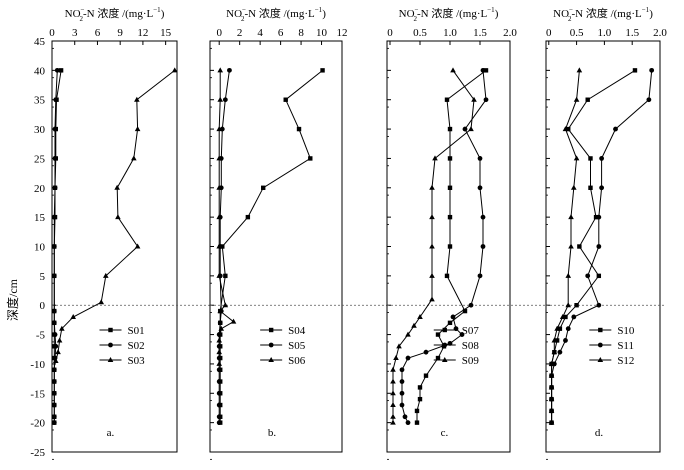 This screenshot has width=684, height=470. I want to click on legend-entry: S10, so click(612, 331).